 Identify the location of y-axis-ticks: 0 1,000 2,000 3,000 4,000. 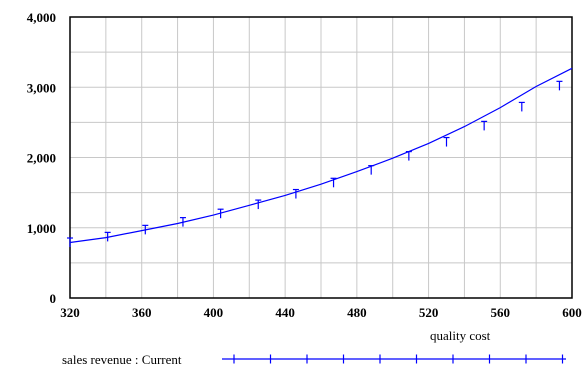
(41, 158).